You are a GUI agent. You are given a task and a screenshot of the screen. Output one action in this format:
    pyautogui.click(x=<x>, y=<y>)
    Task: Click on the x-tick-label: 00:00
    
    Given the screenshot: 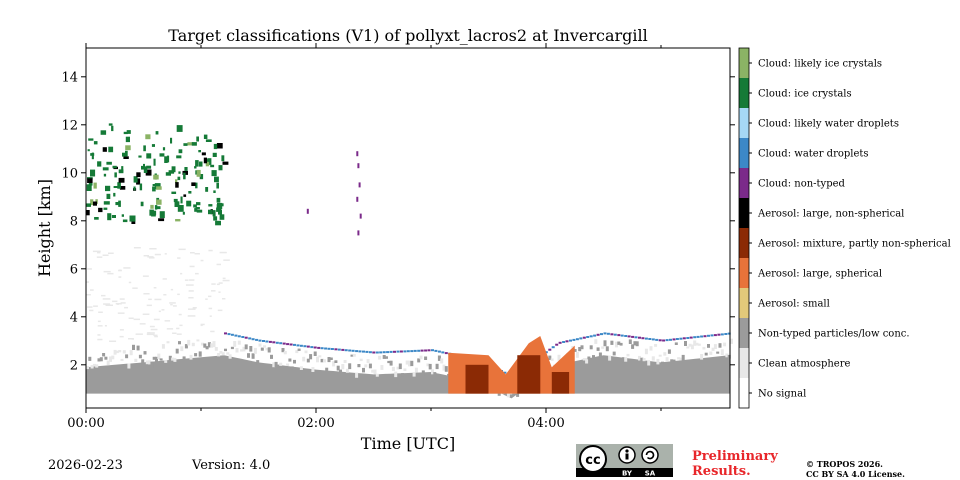 What is the action you would take?
    pyautogui.click(x=85, y=423)
    